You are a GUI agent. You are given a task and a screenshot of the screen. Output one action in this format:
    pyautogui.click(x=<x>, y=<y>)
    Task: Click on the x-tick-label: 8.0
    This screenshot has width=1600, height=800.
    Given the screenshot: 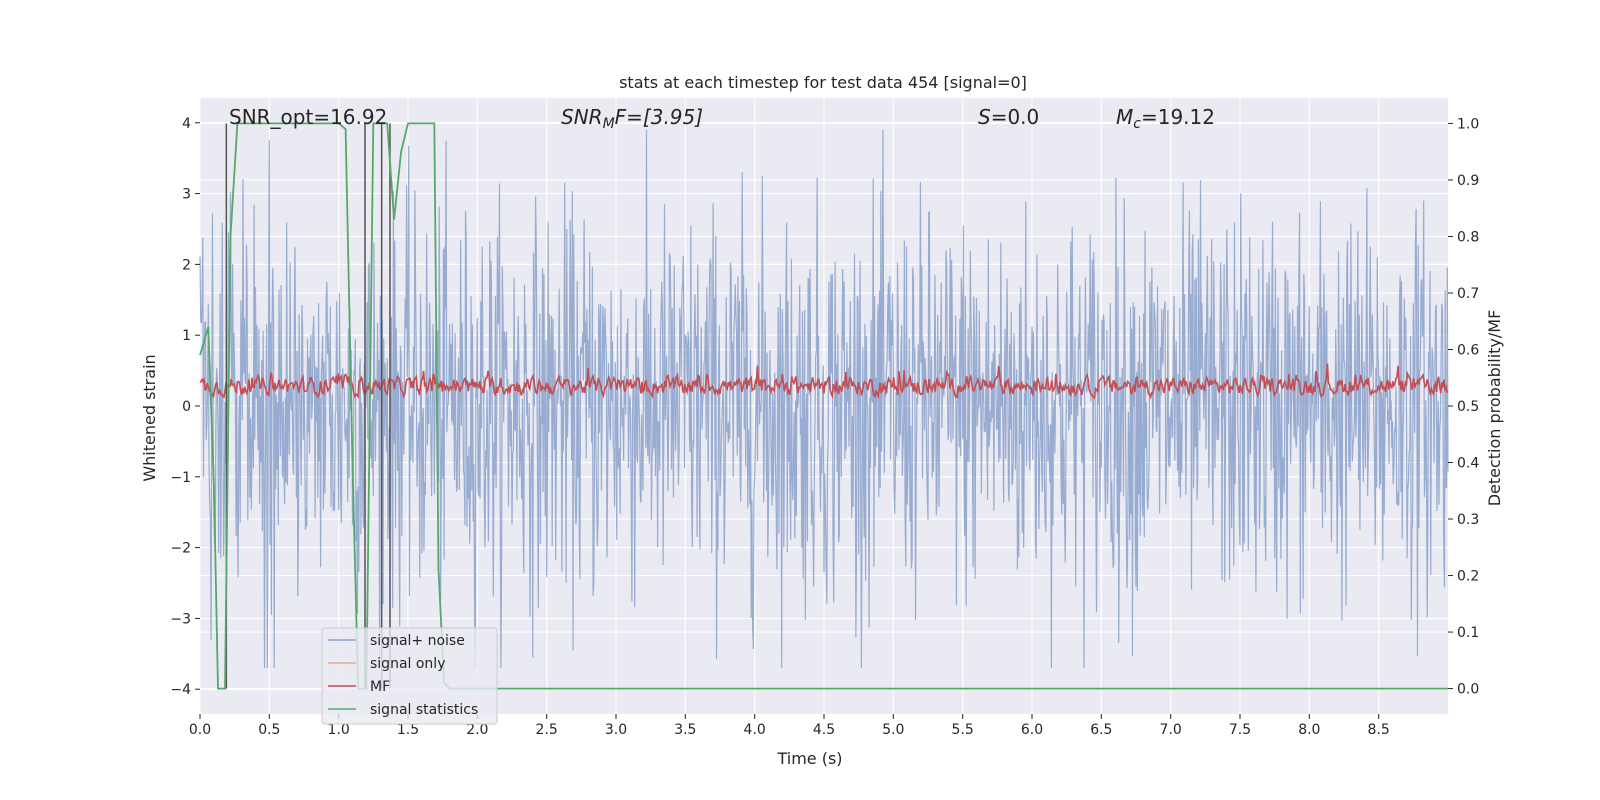 What is the action you would take?
    pyautogui.click(x=1309, y=730)
    